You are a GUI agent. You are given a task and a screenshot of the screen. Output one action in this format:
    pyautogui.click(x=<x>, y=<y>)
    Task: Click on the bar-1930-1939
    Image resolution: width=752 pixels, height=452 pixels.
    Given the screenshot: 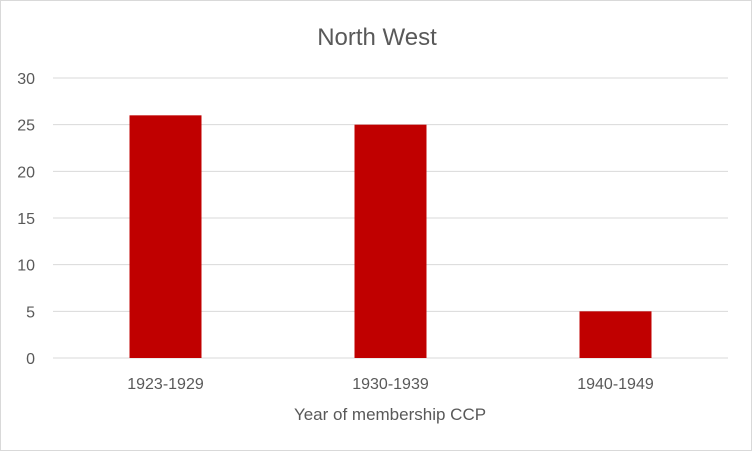 What is the action you would take?
    pyautogui.click(x=390, y=241)
    